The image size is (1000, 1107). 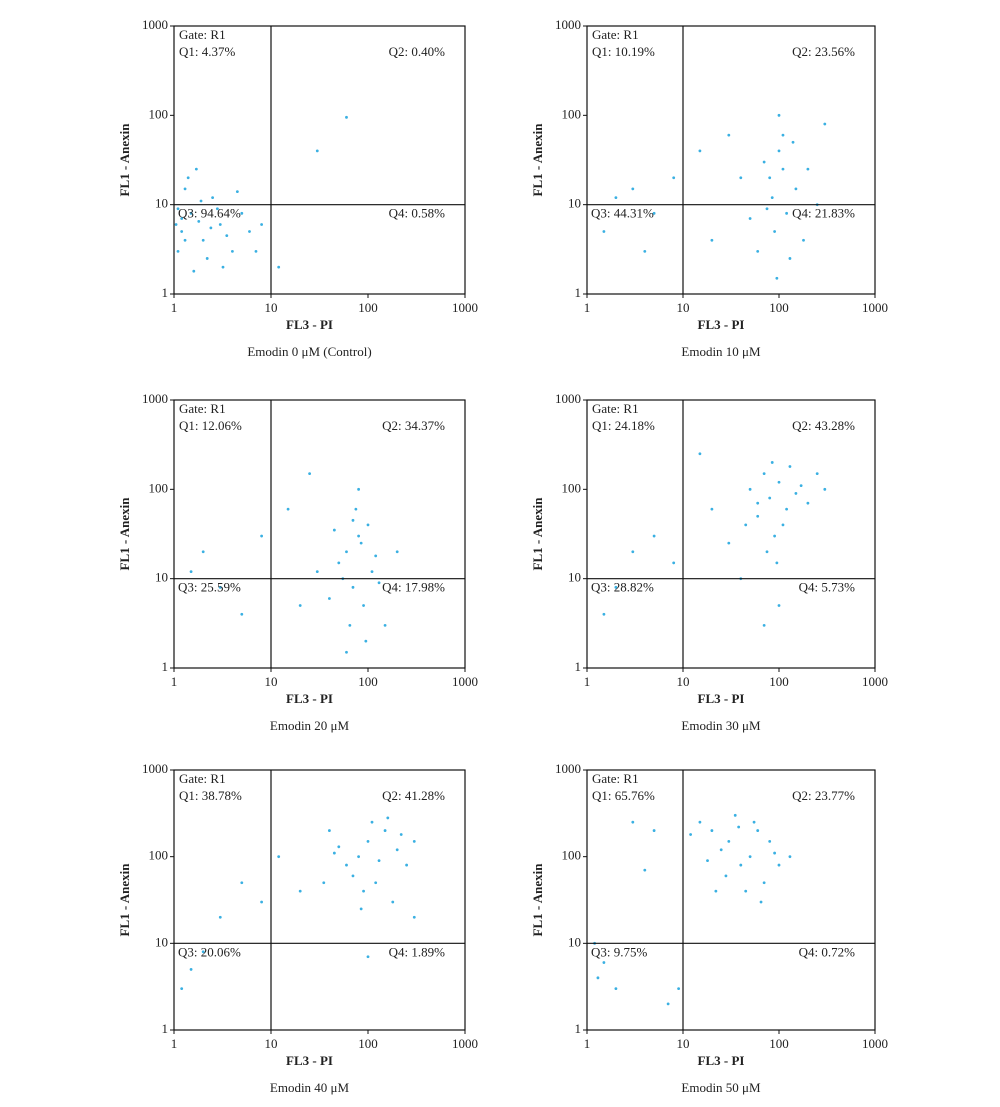 I want to click on x-tick-label: 100, so click(x=368, y=681).